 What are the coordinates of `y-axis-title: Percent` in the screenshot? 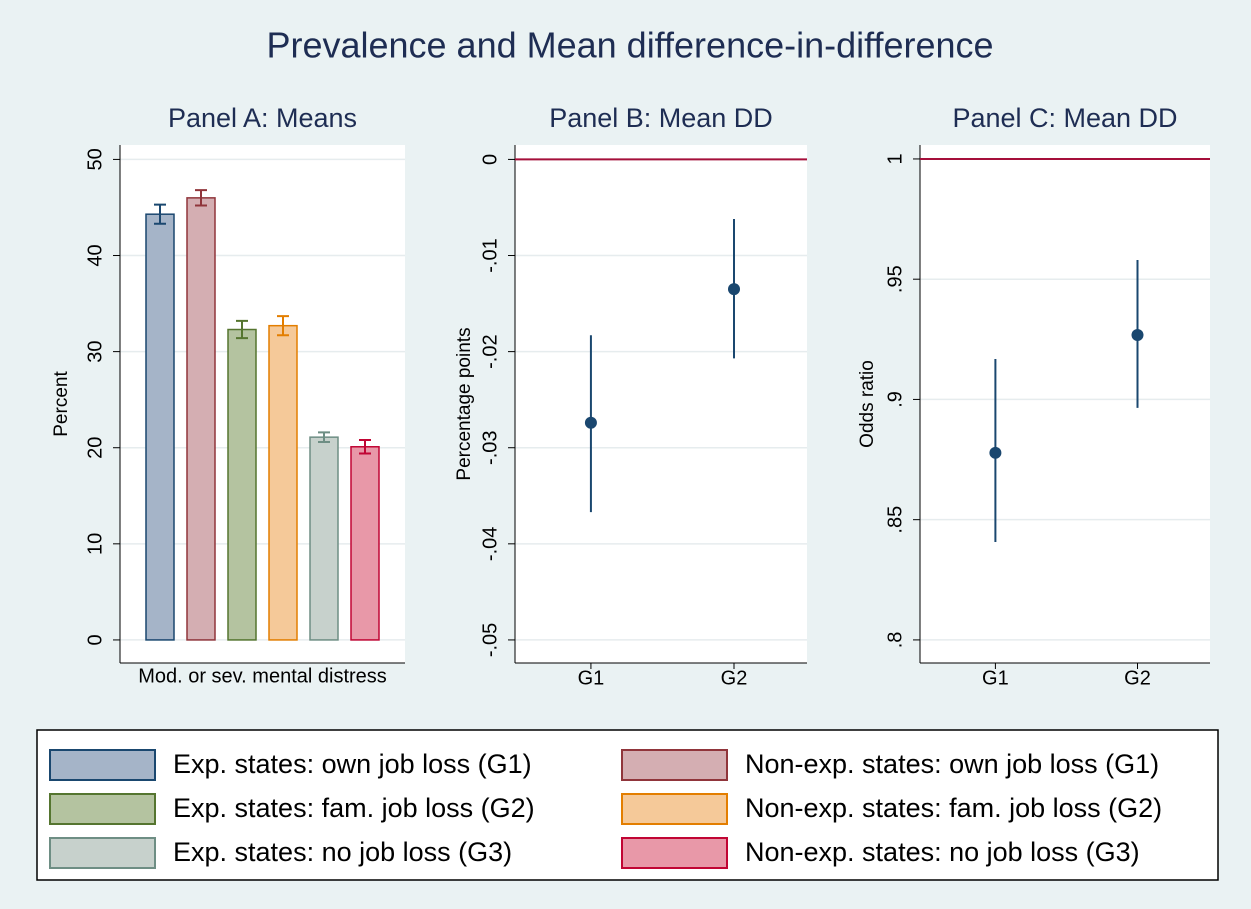 It's located at (61, 404).